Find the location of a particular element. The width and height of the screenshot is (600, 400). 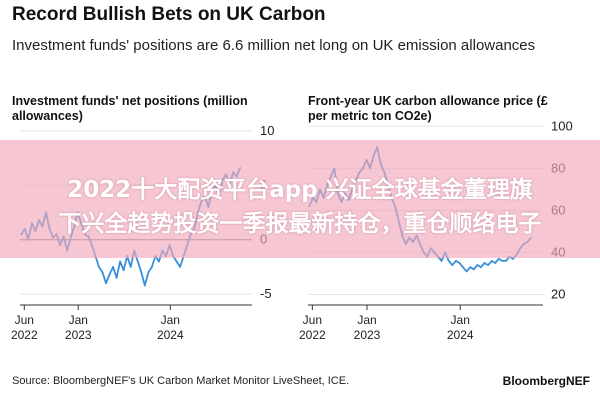

y-tick-label: 100 is located at coordinates (562, 125).